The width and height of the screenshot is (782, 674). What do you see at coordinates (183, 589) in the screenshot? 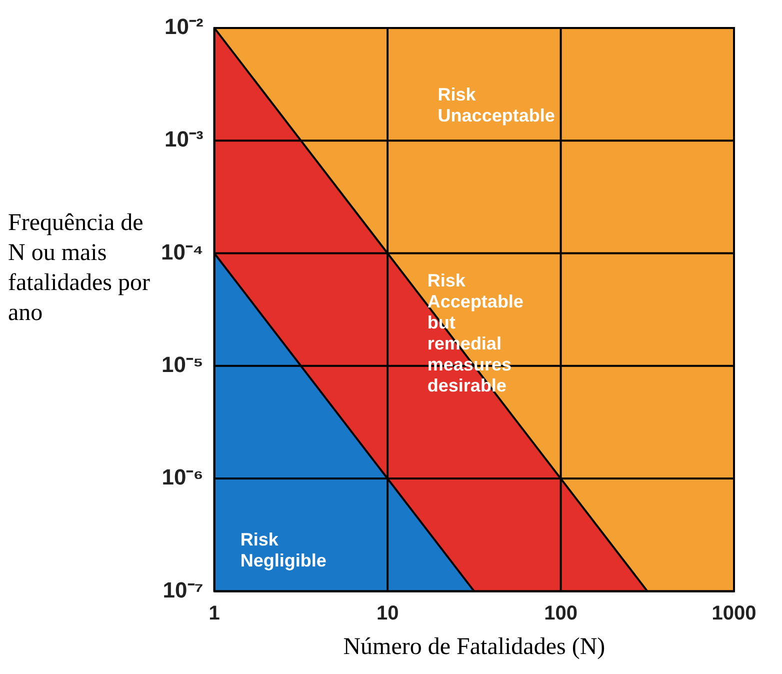
I see `y-tick-label: 10⁻⁷` at bounding box center [183, 589].